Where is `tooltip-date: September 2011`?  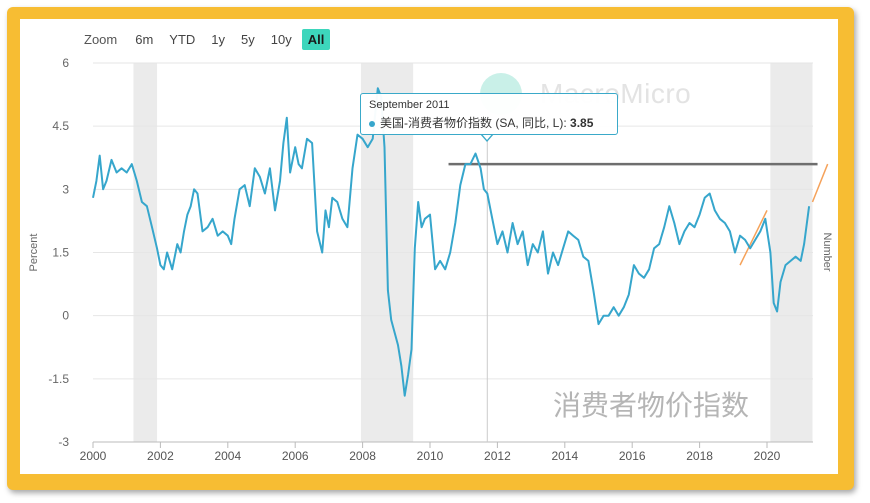 tooltip-date: September 2011 is located at coordinates (409, 105).